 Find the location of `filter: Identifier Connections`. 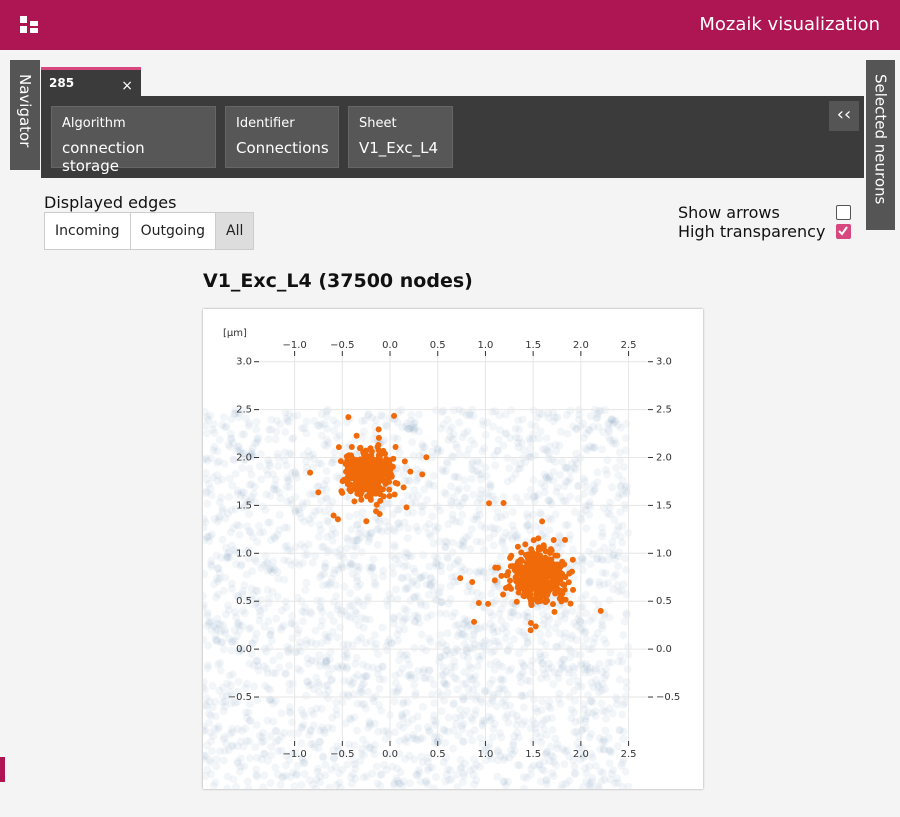

filter: Identifier Connections is located at coordinates (282, 137).